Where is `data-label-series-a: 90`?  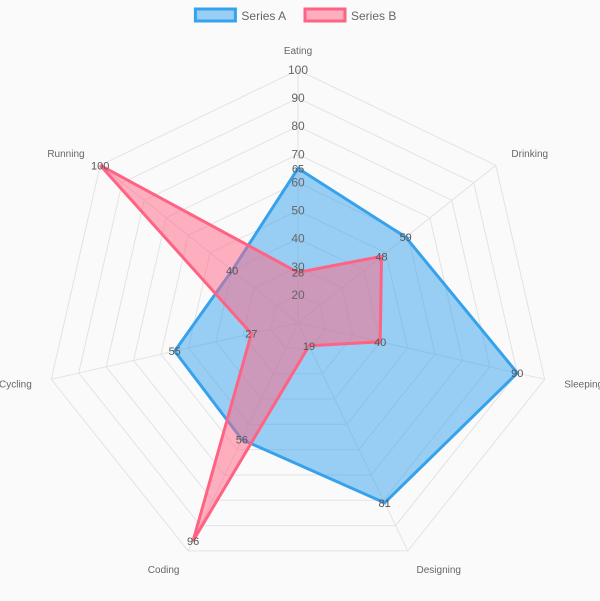
data-label-series-a: 90 is located at coordinates (517, 374).